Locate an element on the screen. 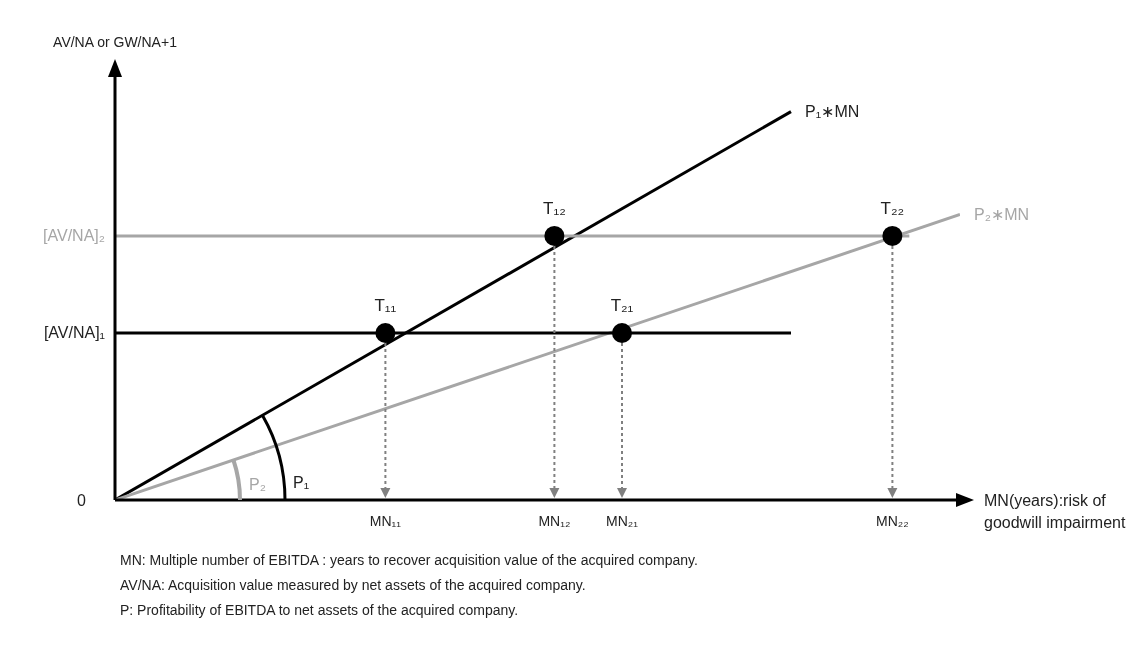 The image size is (1138, 659). annotation: T₁₁ is located at coordinates (385, 305).